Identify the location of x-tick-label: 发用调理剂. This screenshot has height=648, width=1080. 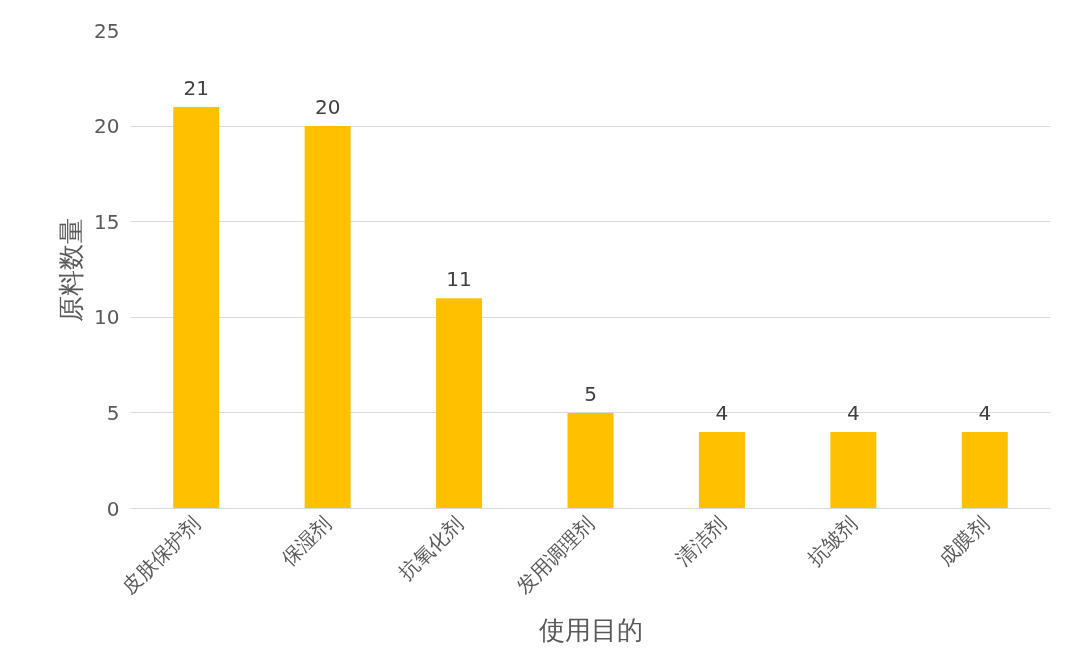
(555, 555).